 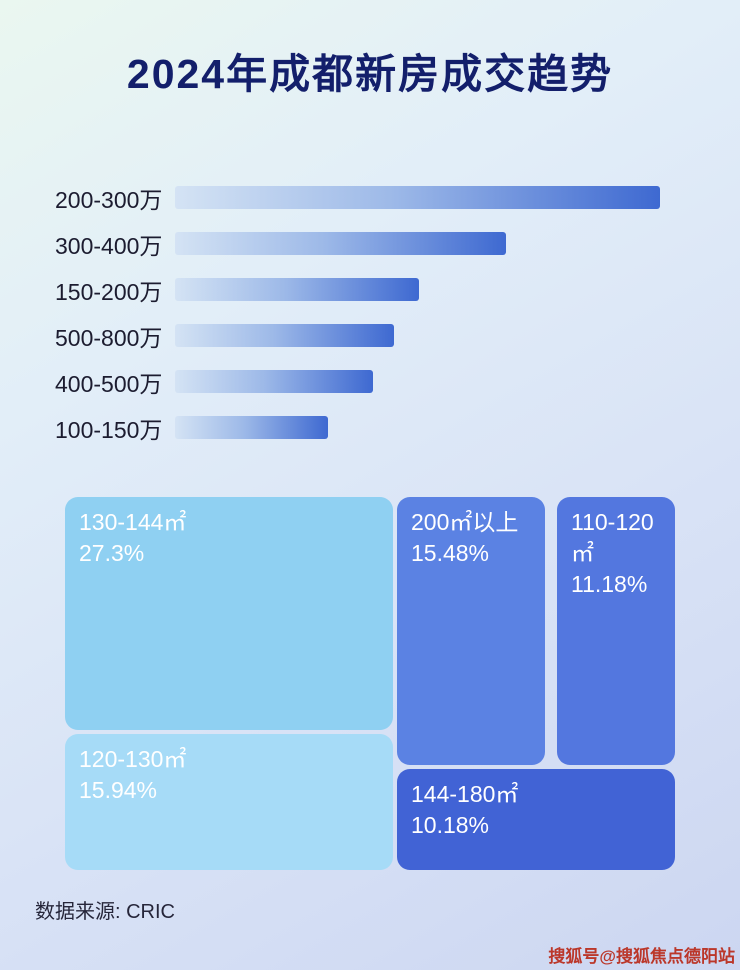 I want to click on bar-category-label: 150-200万, so click(x=109, y=291).